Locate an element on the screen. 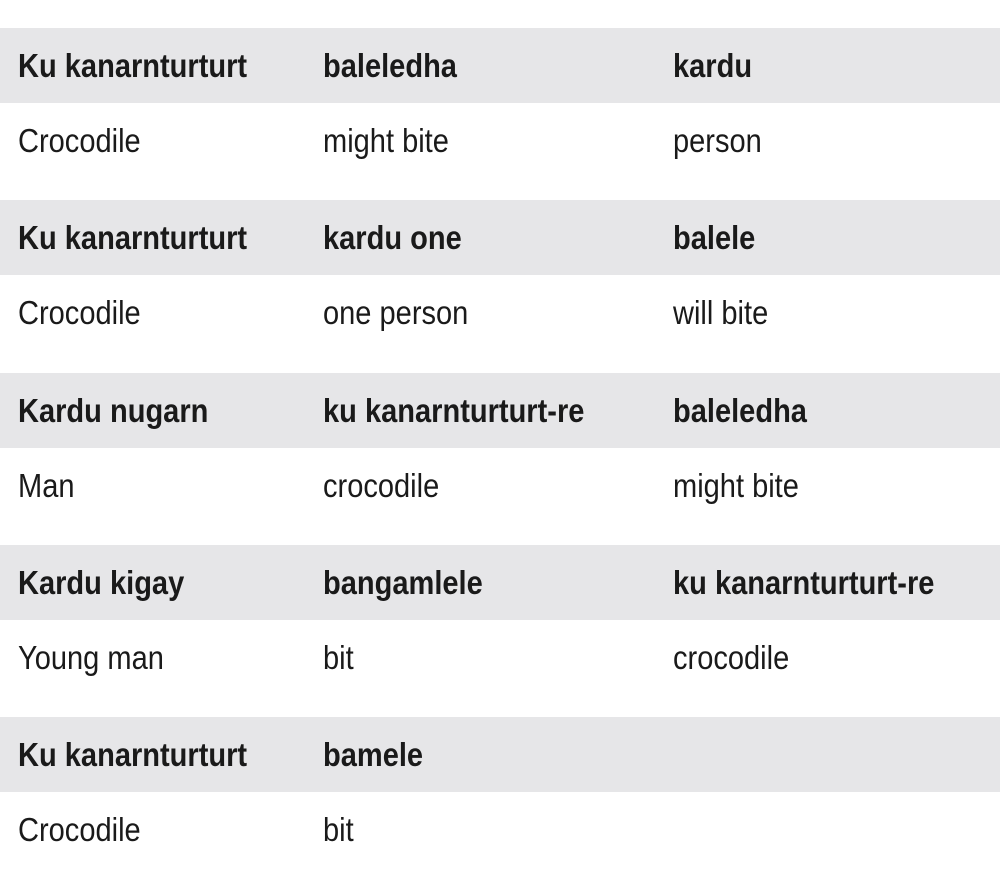 This screenshot has height=893, width=1000. original-row: Ku kanarnturturt baleledha kardu is located at coordinates (500, 65).